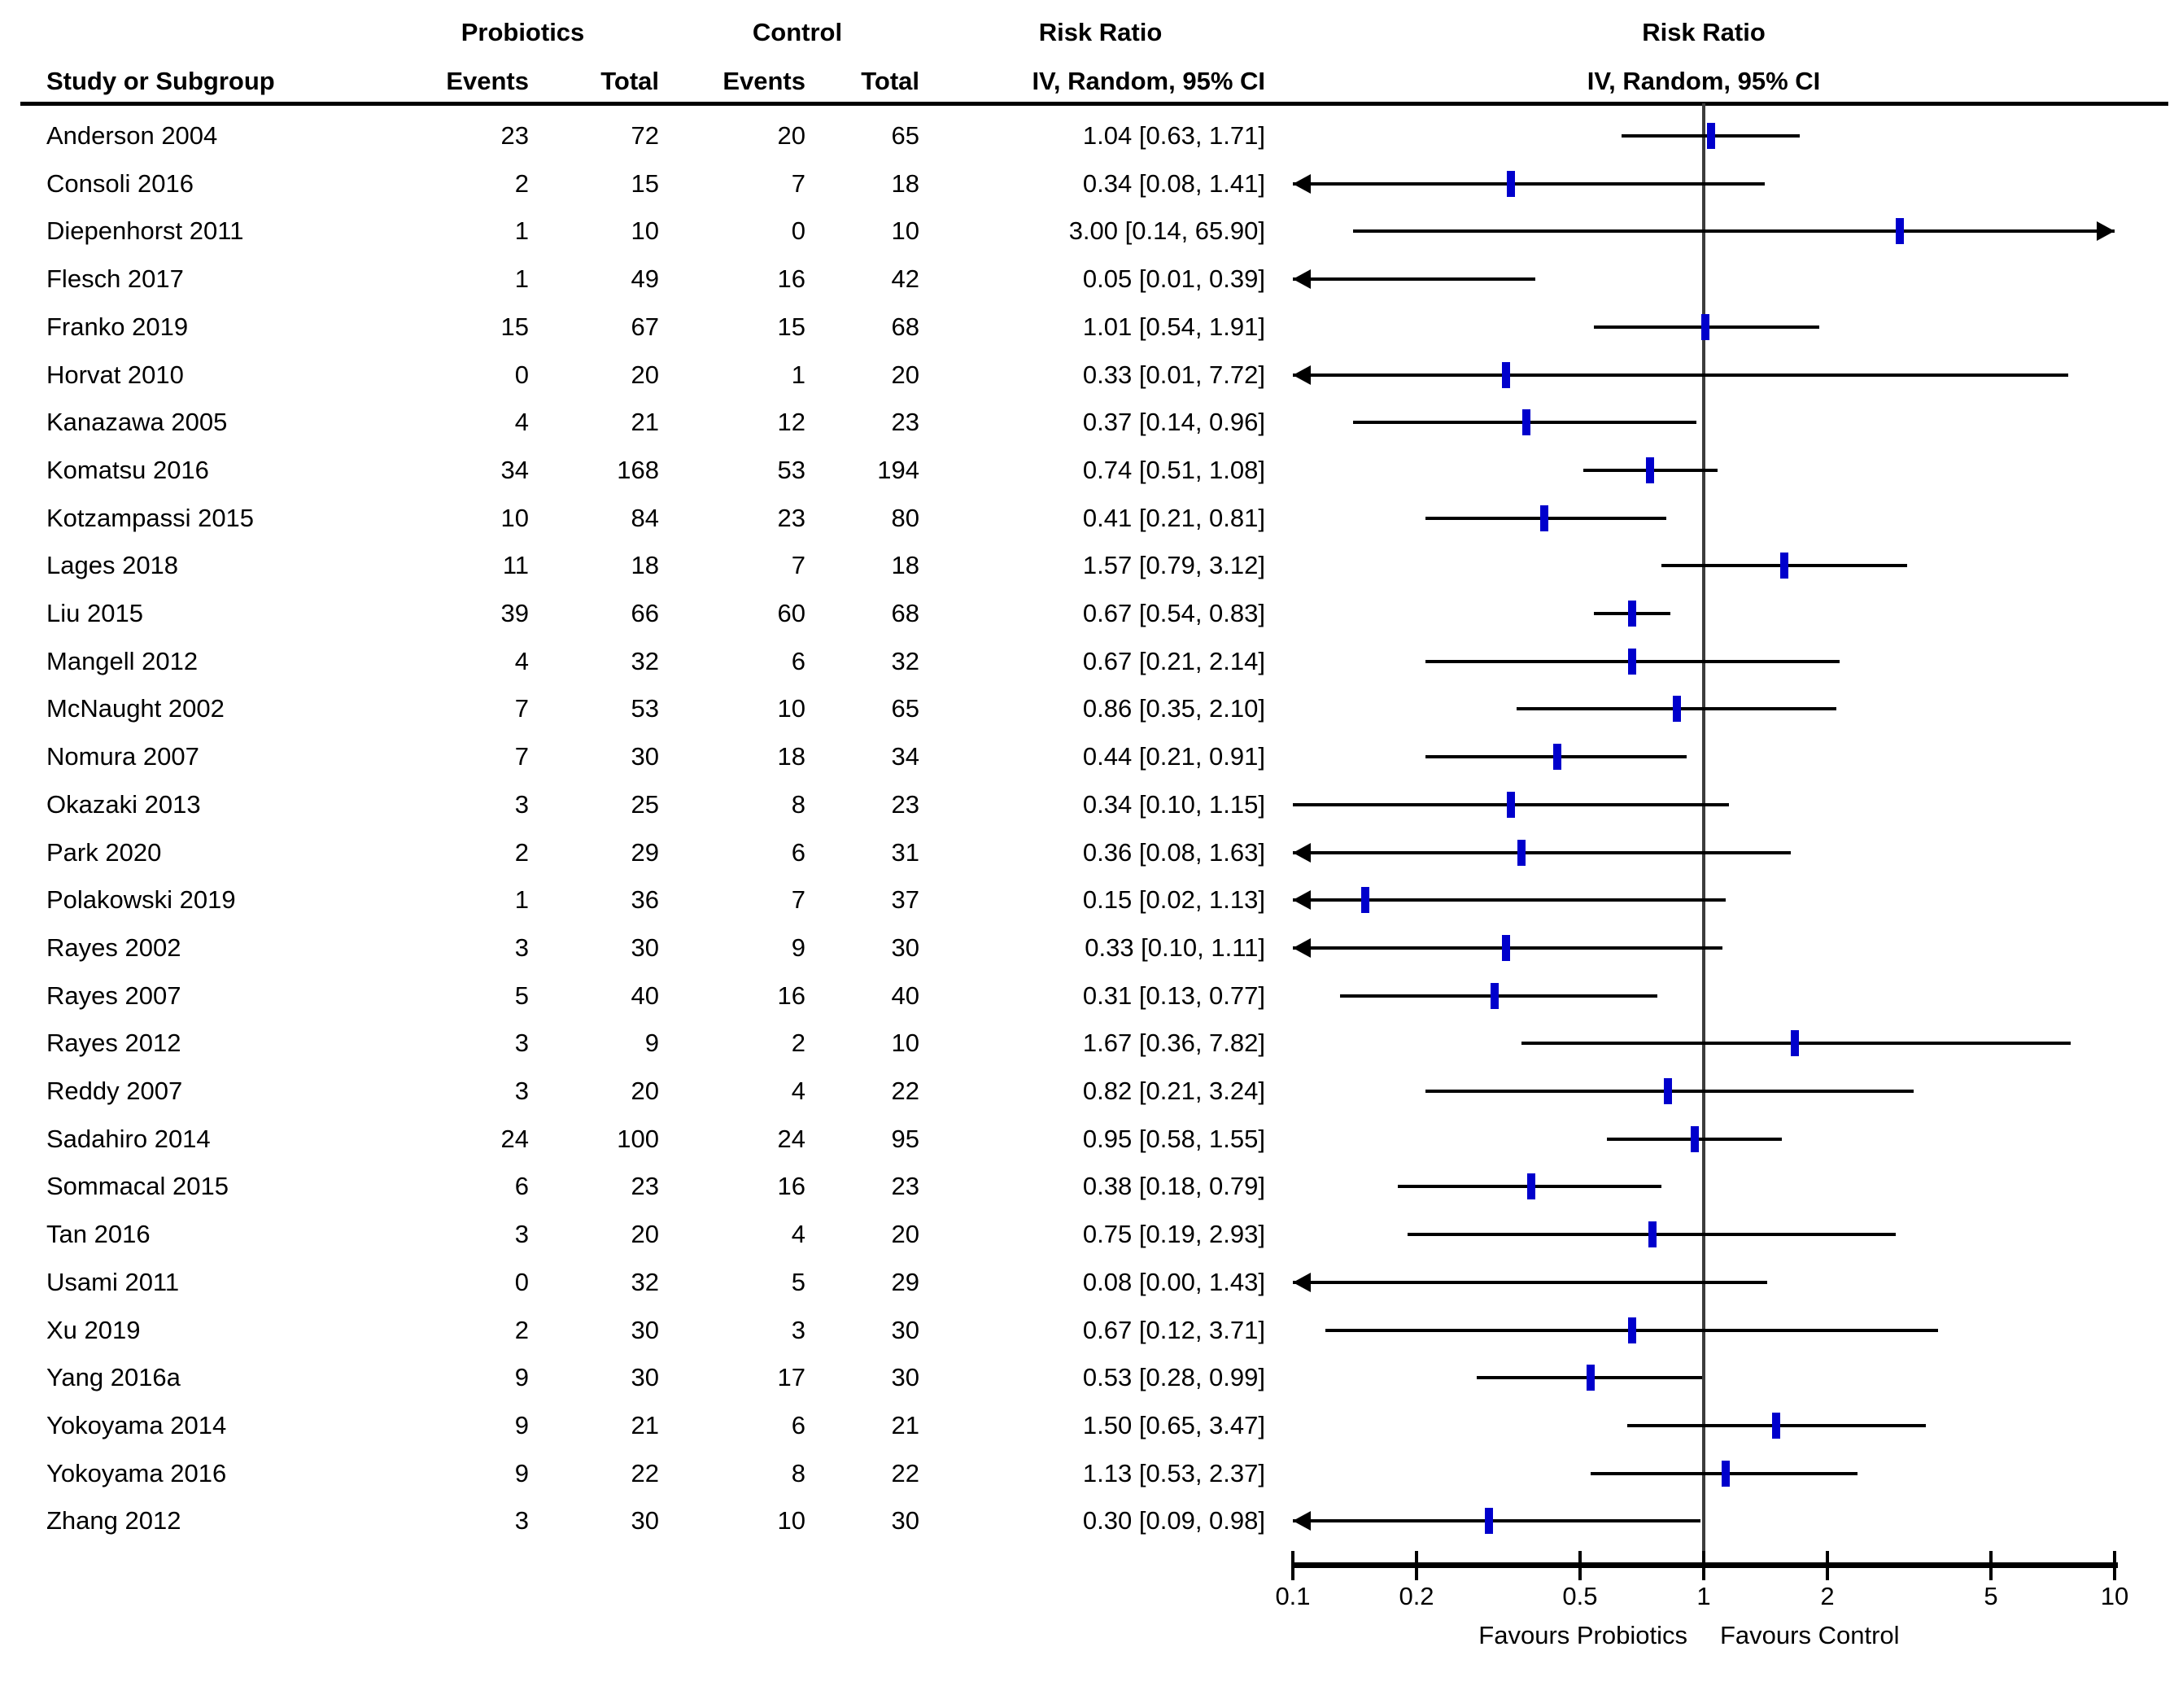 The width and height of the screenshot is (2174, 1708). I want to click on probiotics-events-cell: 15, so click(514, 326).